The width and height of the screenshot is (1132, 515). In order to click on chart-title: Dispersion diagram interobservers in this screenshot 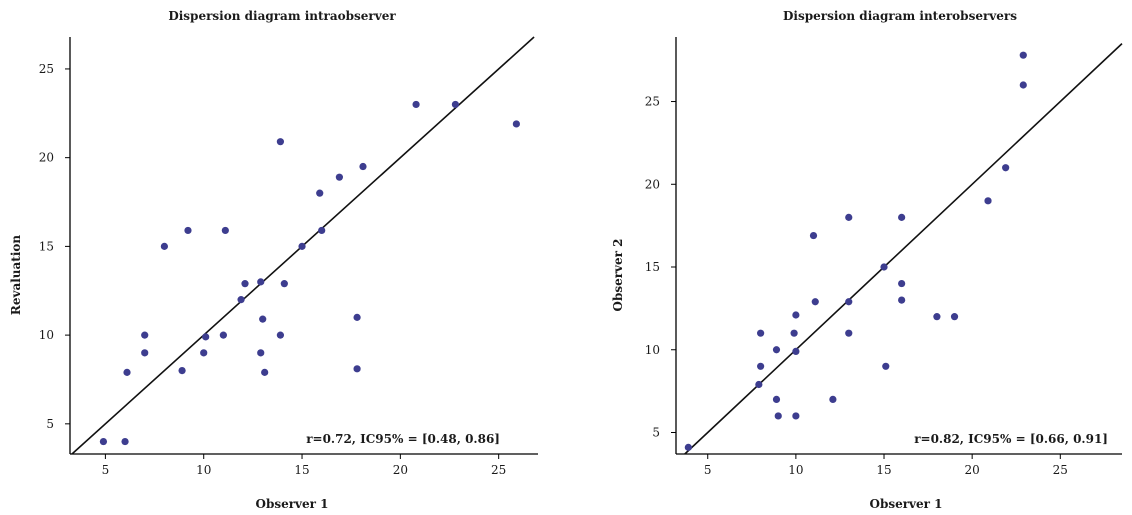, I will do `click(900, 16)`.